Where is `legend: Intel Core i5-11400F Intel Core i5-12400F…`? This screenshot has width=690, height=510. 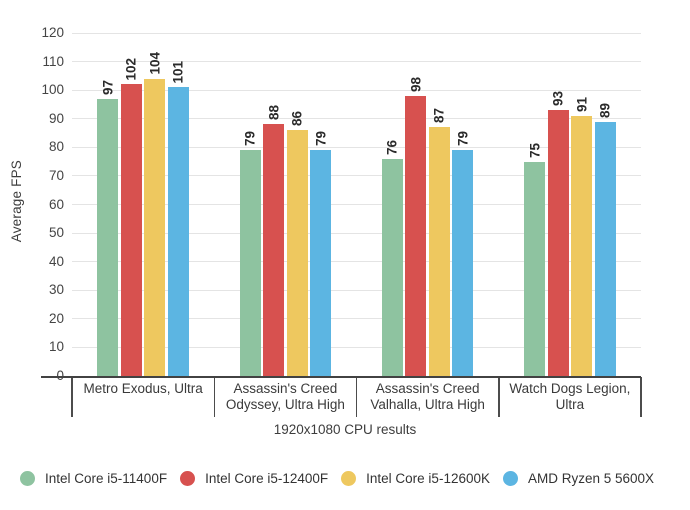
legend: Intel Core i5-11400F Intel Core i5-12400F… is located at coordinates (337, 478).